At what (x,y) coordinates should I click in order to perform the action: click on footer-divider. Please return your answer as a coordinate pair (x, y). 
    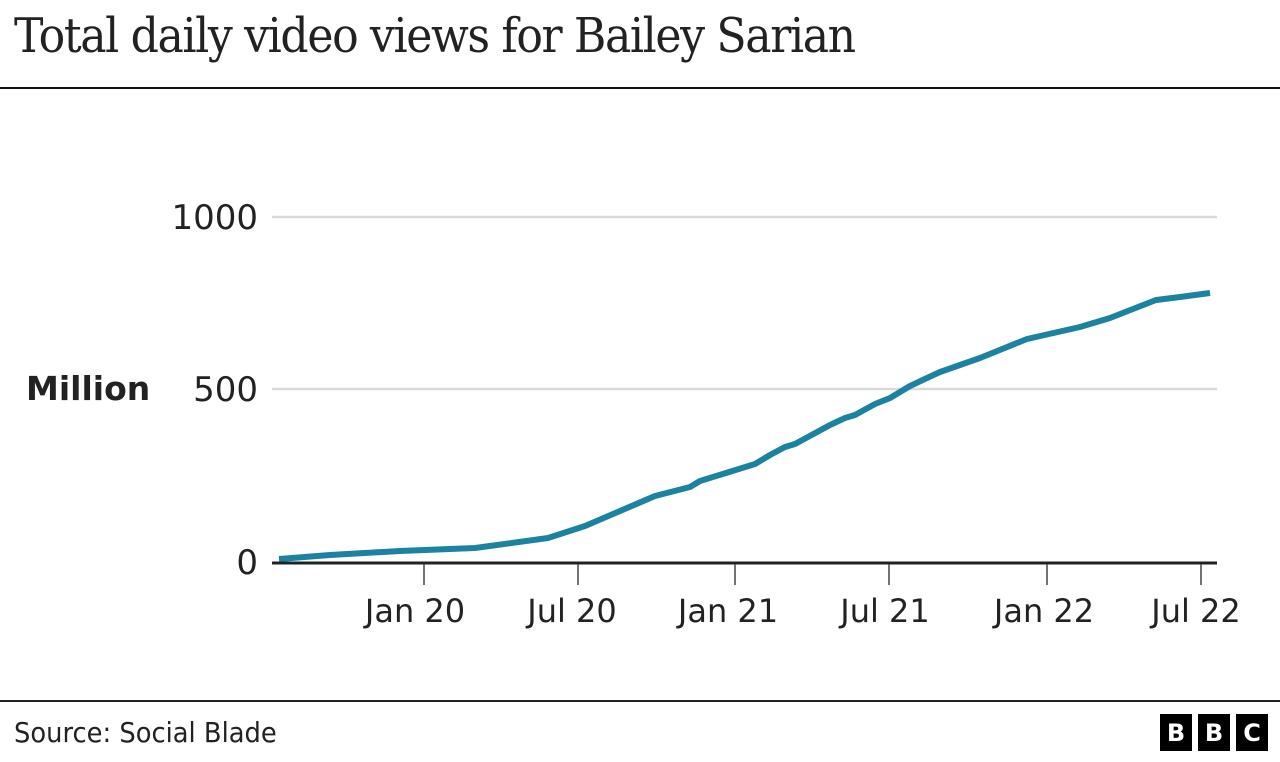
    Looking at the image, I should click on (640, 701).